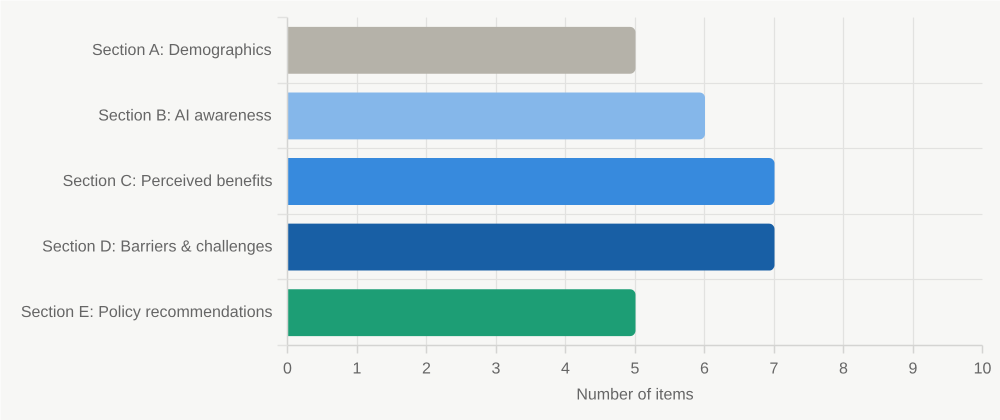  I want to click on x-tick-label: 7, so click(774, 369).